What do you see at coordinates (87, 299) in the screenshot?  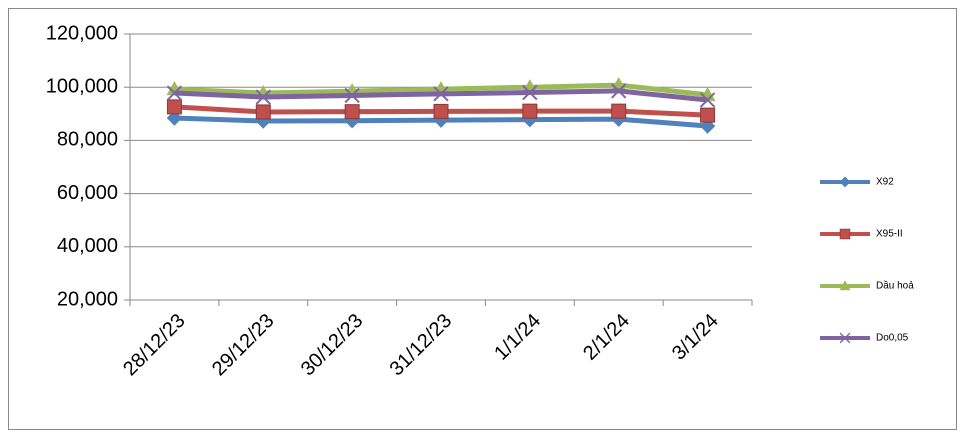 I see `y-tick-label: 20,000` at bounding box center [87, 299].